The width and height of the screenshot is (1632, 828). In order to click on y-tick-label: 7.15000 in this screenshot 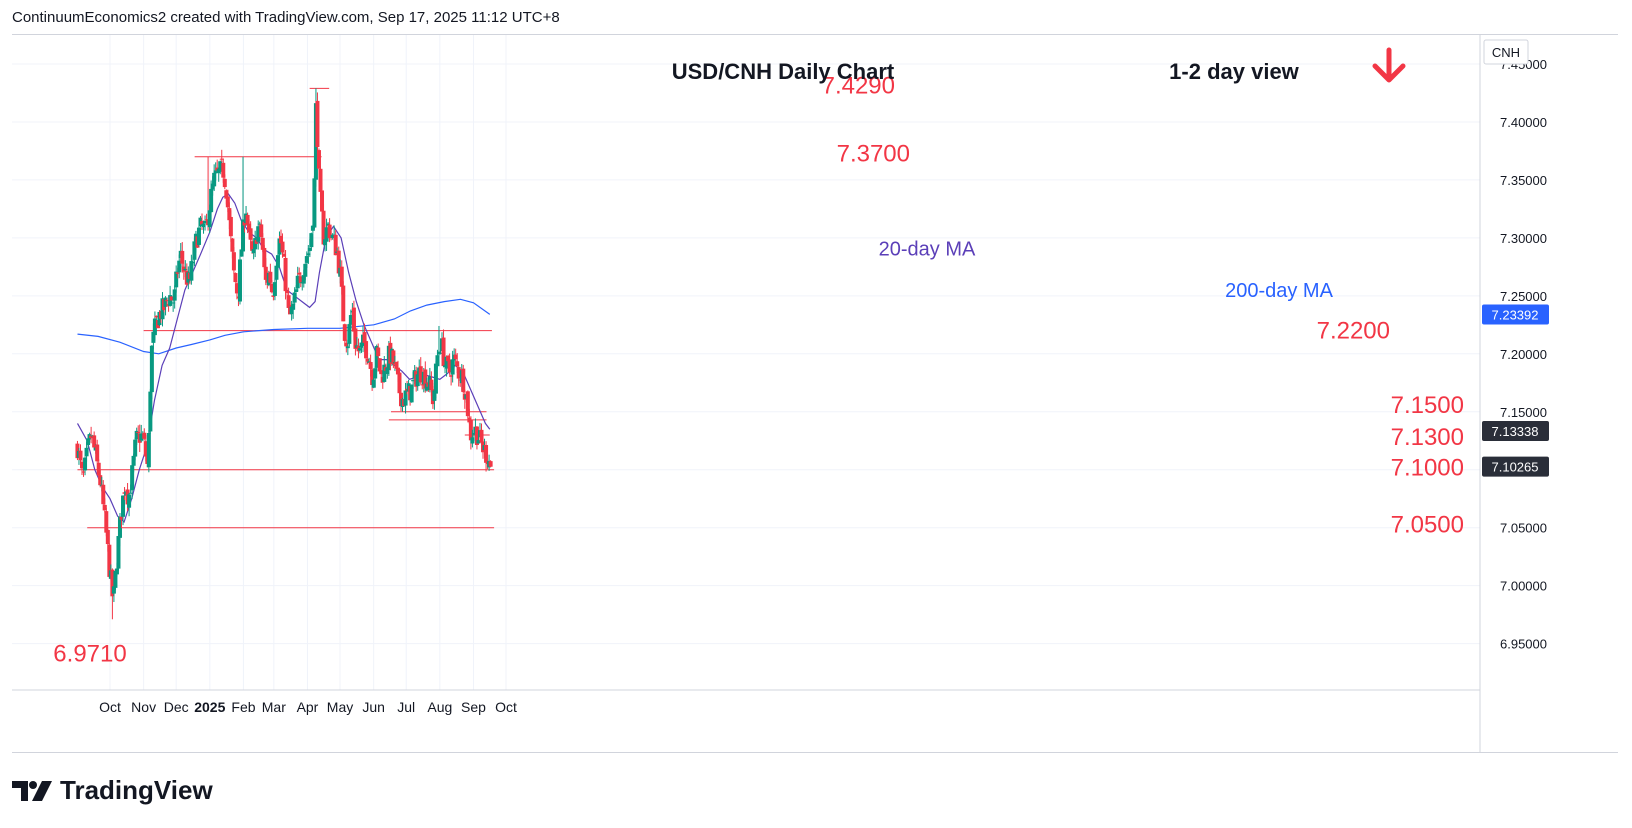, I will do `click(1523, 412)`.